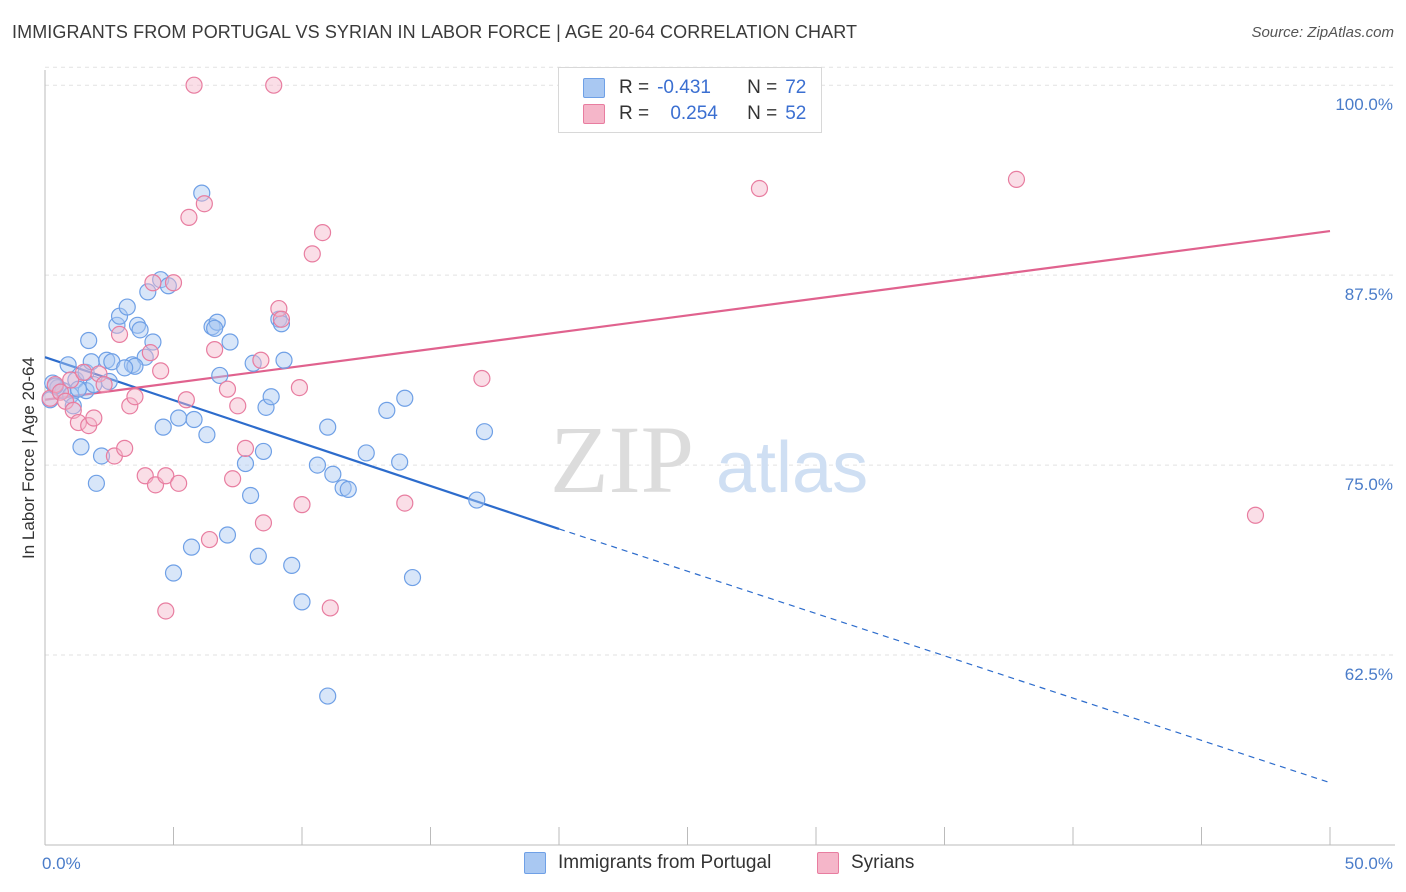 The width and height of the screenshot is (1406, 892). Describe the element at coordinates (1322, 32) in the screenshot. I see `source-label: Source: ZipAtlas.com` at that location.